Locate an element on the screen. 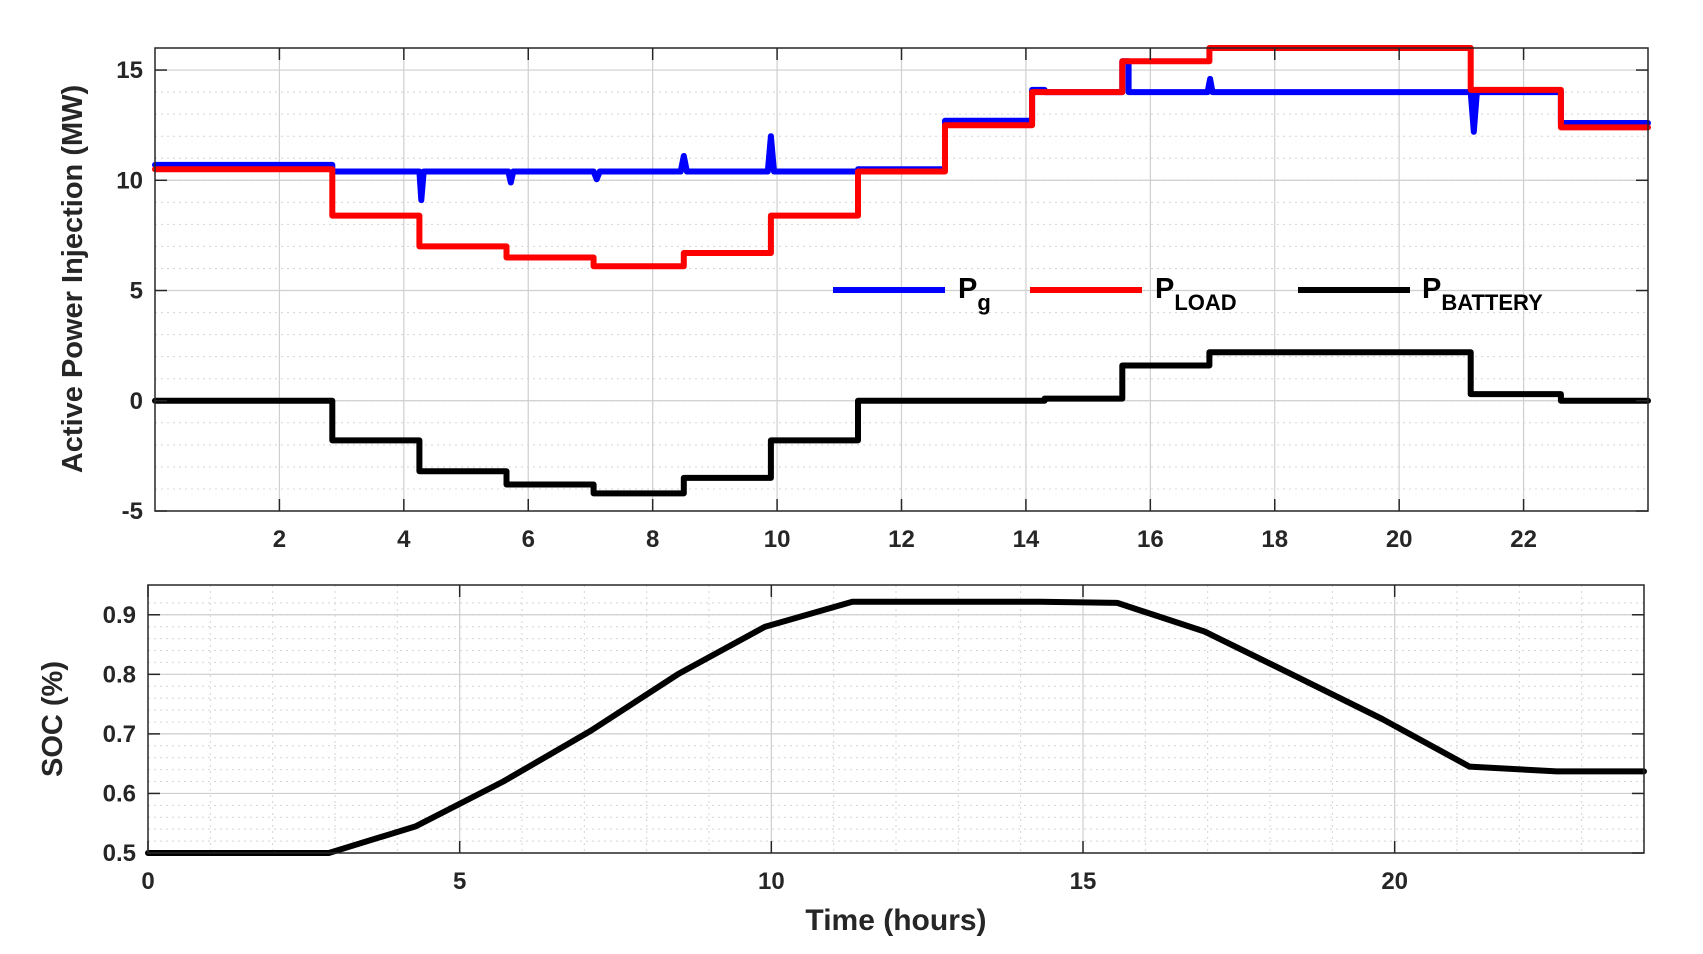 This screenshot has width=1703, height=954. power-x-tick-label: 16 is located at coordinates (1150, 539).